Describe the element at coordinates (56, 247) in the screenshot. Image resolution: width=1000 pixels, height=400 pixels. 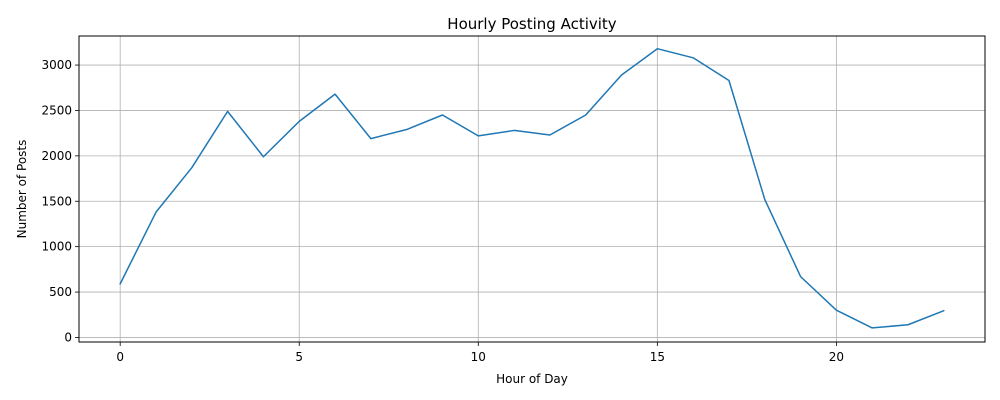
I see `y-tick-label: 1000` at that location.